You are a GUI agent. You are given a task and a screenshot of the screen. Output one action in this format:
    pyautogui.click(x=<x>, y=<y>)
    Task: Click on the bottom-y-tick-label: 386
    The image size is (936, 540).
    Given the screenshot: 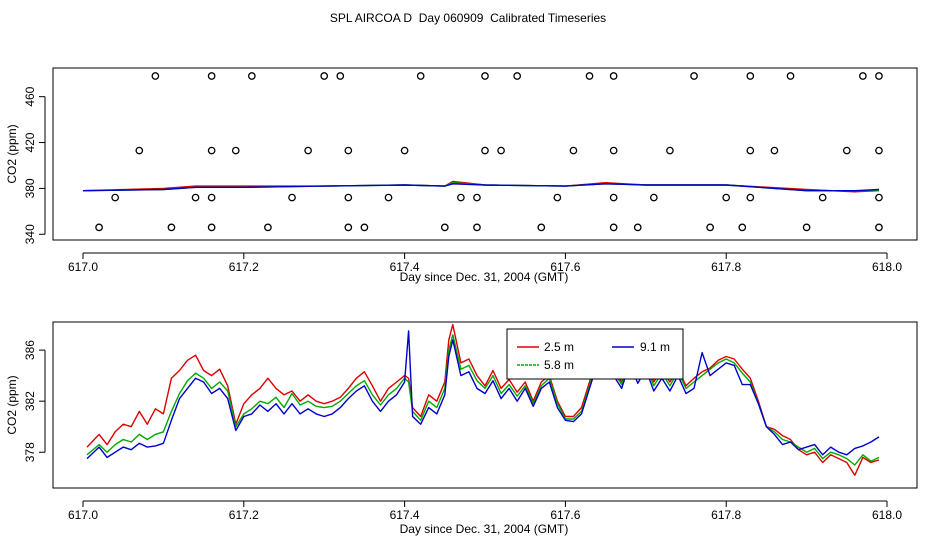 What is the action you would take?
    pyautogui.click(x=30, y=350)
    